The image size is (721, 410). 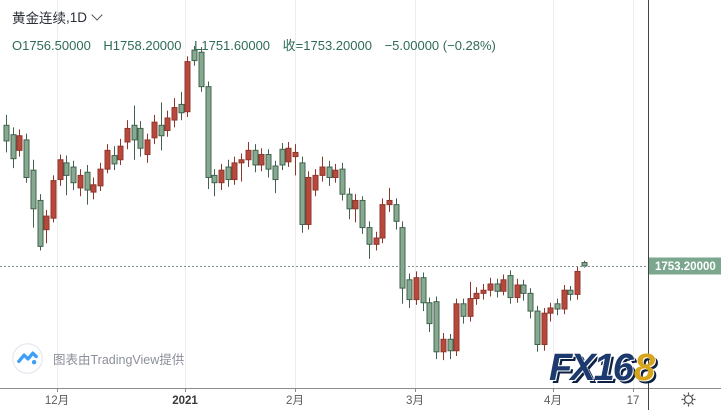 What do you see at coordinates (440, 45) in the screenshot?
I see `change-value: −5.00000 (−0.28%)` at bounding box center [440, 45].